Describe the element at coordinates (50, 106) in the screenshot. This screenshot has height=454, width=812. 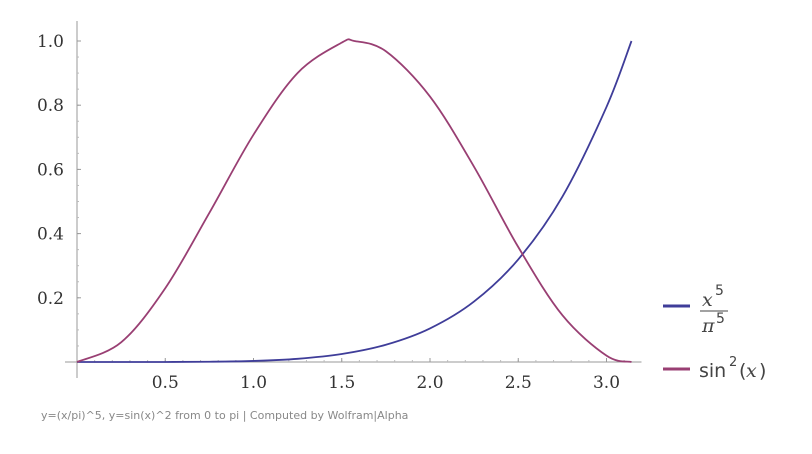
I see `y-tick-label: 0.8` at that location.